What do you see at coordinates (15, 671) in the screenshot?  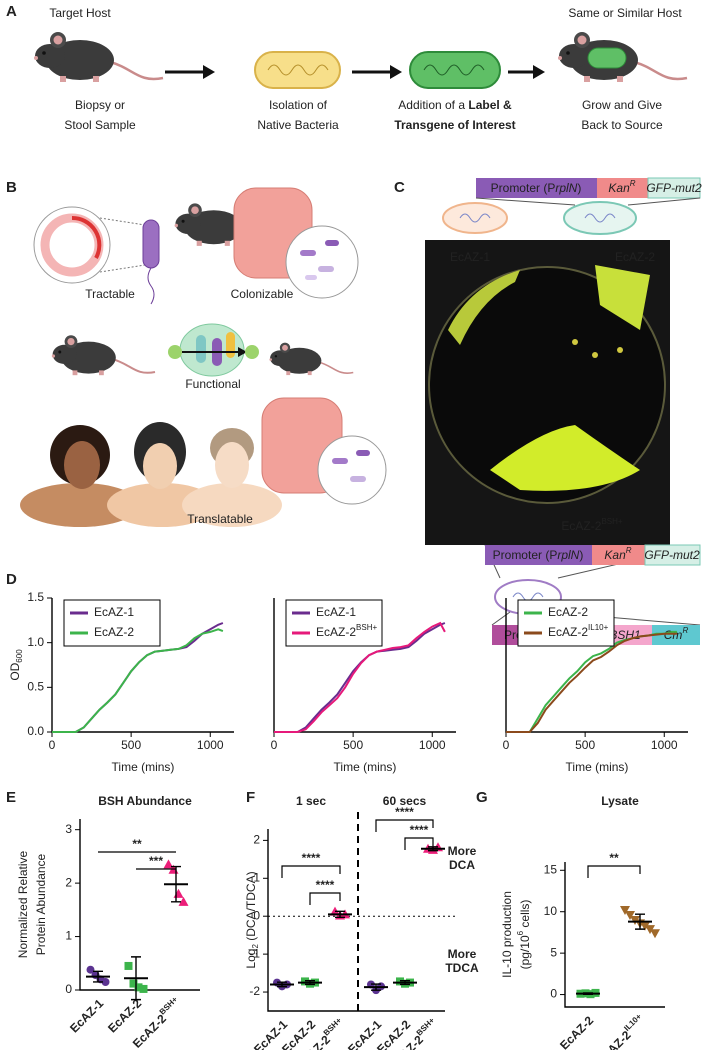 I see `y-axis-label-part: OD` at bounding box center [15, 671].